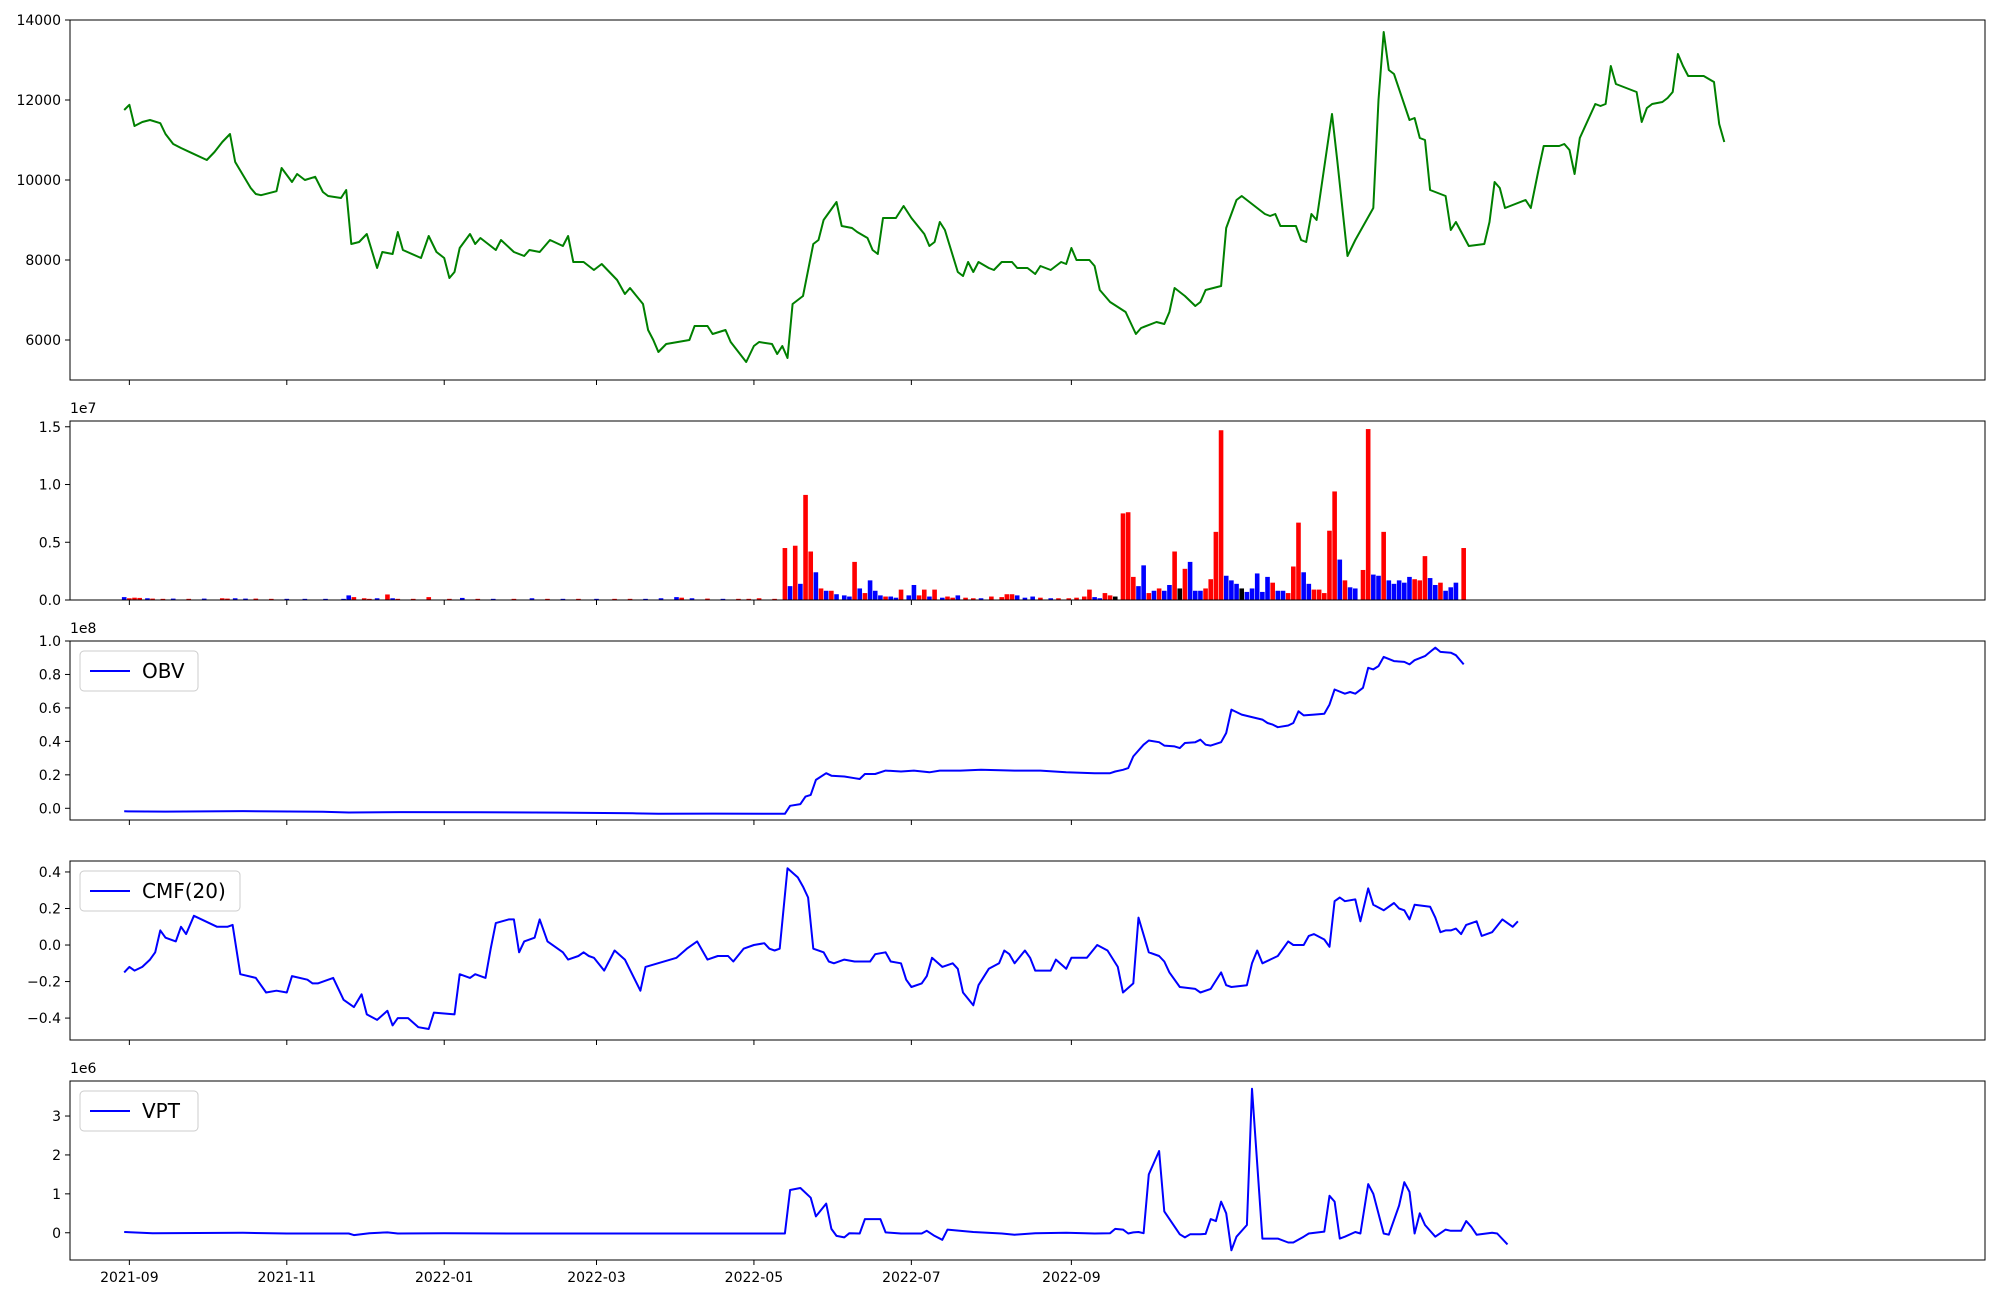 The image size is (2000, 1300). I want to click on y-tick-label: 1.0, so click(50, 486).